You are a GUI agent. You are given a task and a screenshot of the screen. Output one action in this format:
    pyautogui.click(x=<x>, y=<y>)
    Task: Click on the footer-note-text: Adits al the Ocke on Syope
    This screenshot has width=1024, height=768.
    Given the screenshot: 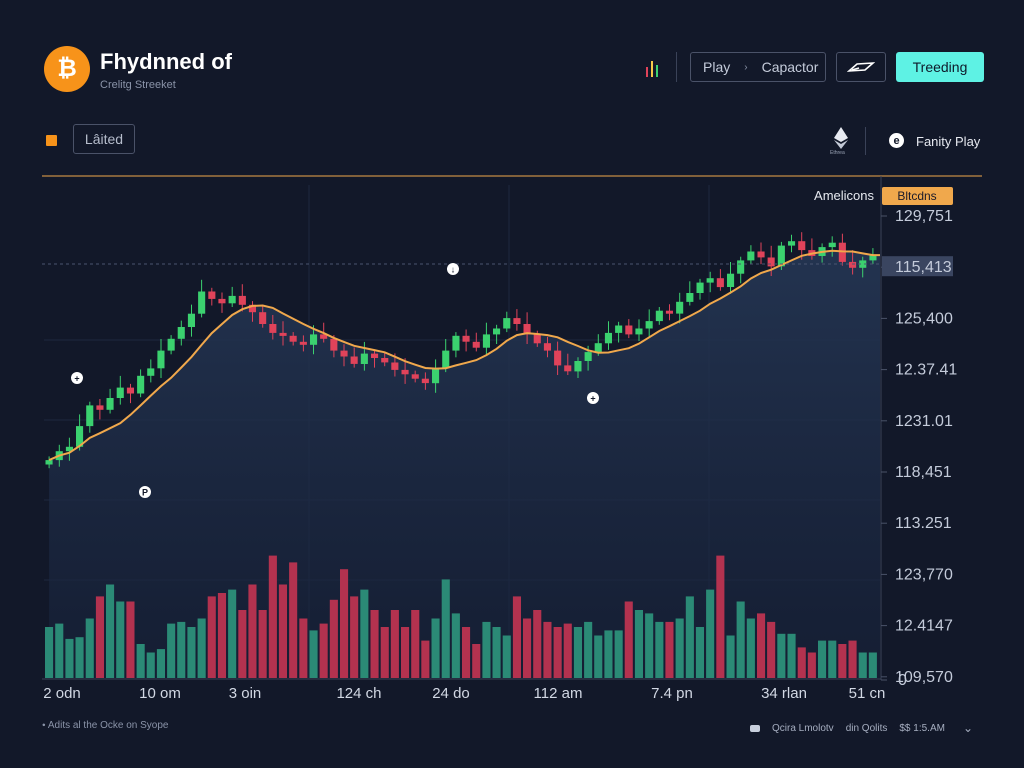 What is the action you would take?
    pyautogui.click(x=108, y=725)
    